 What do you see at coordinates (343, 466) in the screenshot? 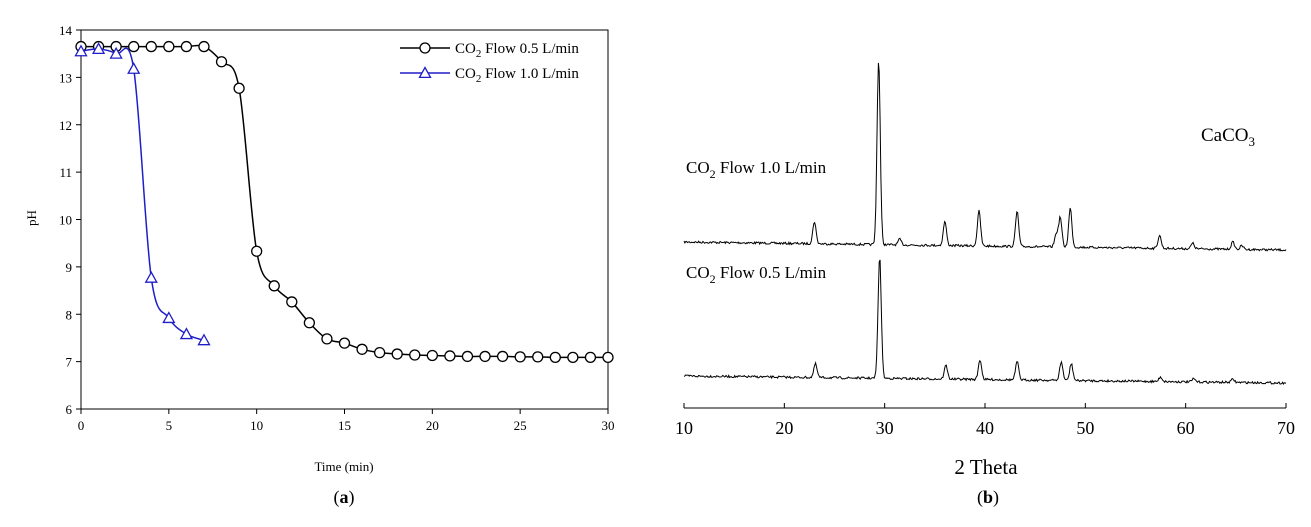
I see `ph-x-axis-label: Time (min)` at bounding box center [343, 466].